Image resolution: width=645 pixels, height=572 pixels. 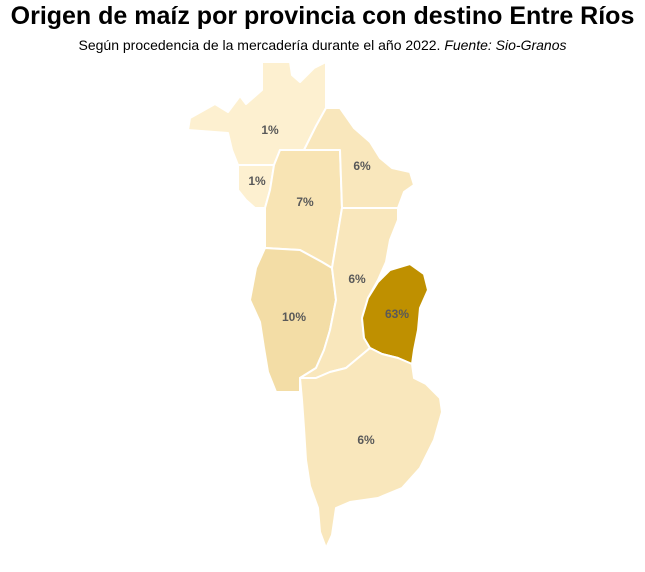 What do you see at coordinates (359, 158) in the screenshot?
I see `province-chaco` at bounding box center [359, 158].